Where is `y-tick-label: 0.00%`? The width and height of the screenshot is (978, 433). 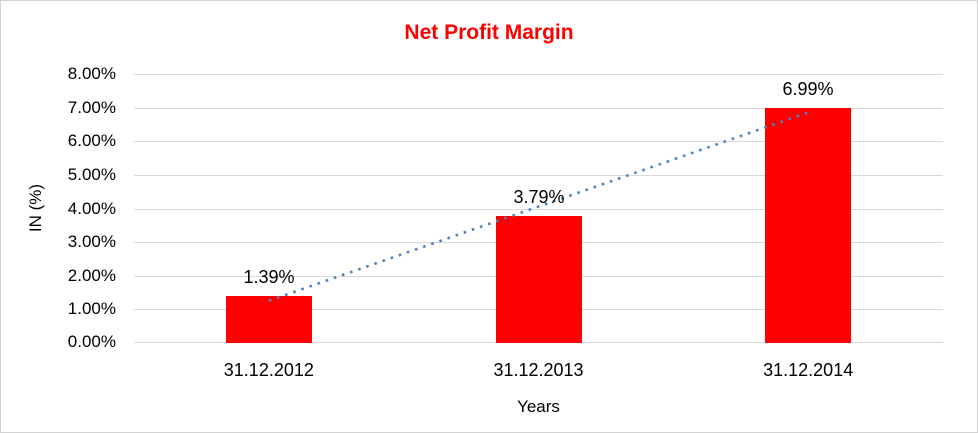 y-tick-label: 0.00% is located at coordinates (91, 341).